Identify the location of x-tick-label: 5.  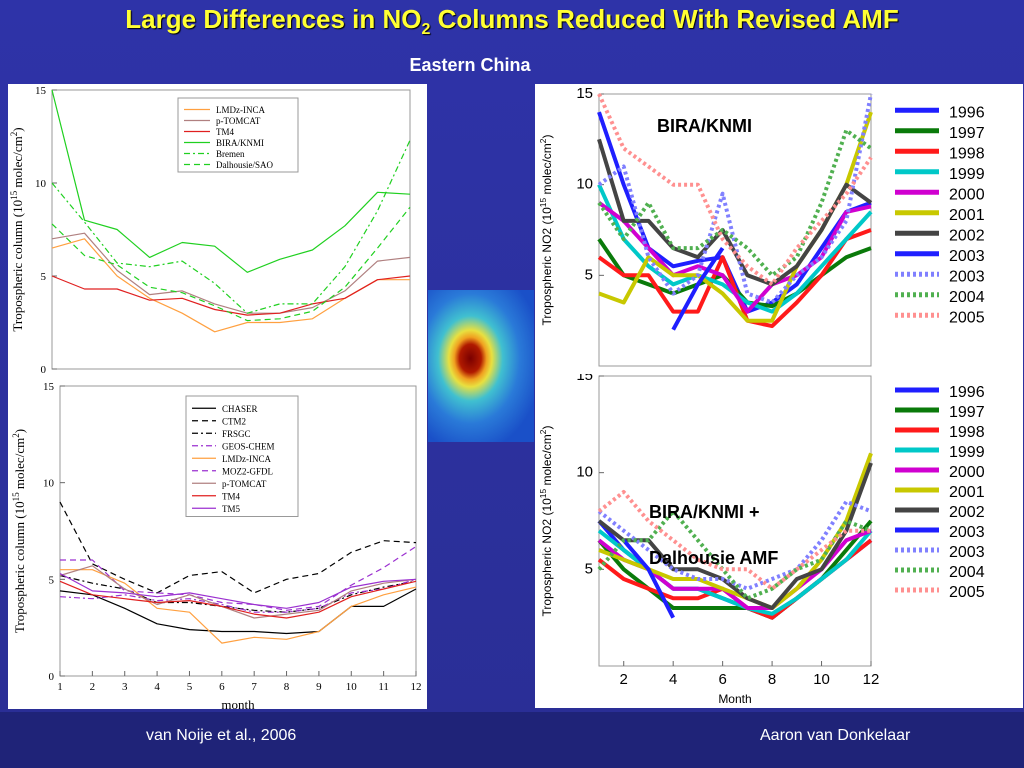
(190, 687).